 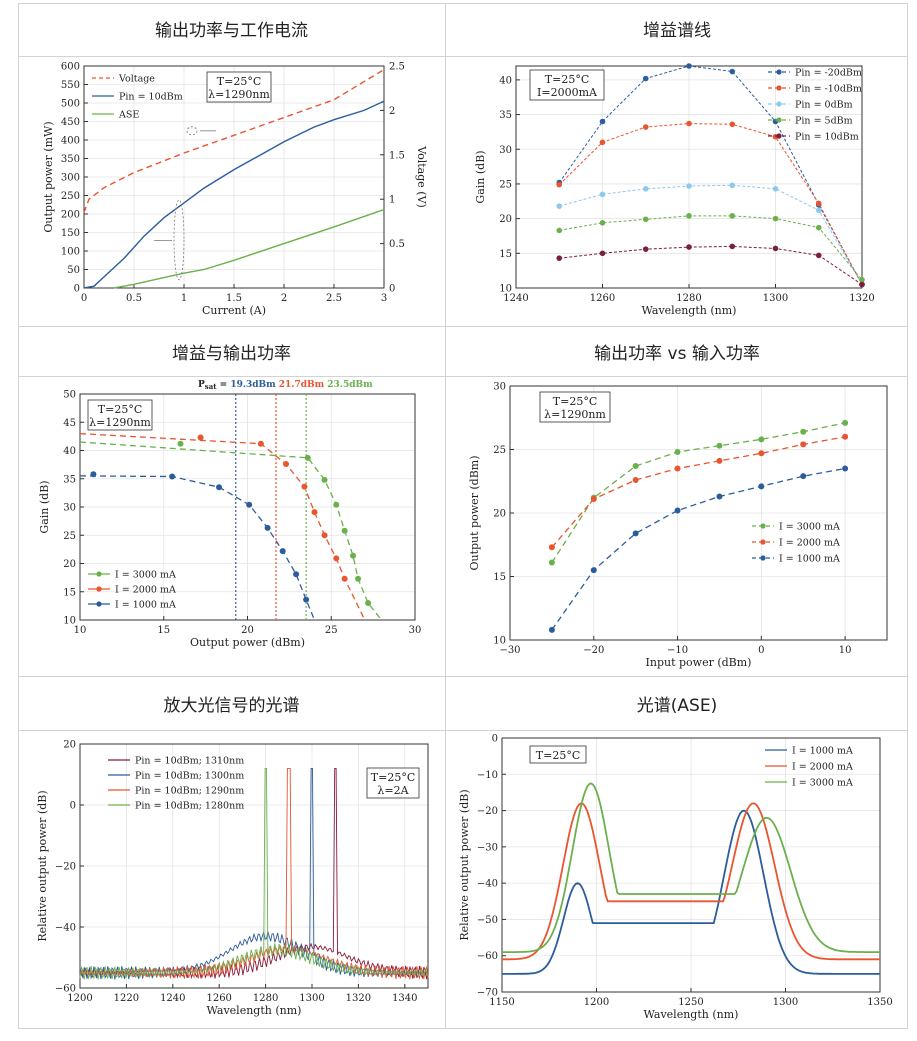 What do you see at coordinates (384, 298) in the screenshot?
I see `x-tick-label: 3` at bounding box center [384, 298].